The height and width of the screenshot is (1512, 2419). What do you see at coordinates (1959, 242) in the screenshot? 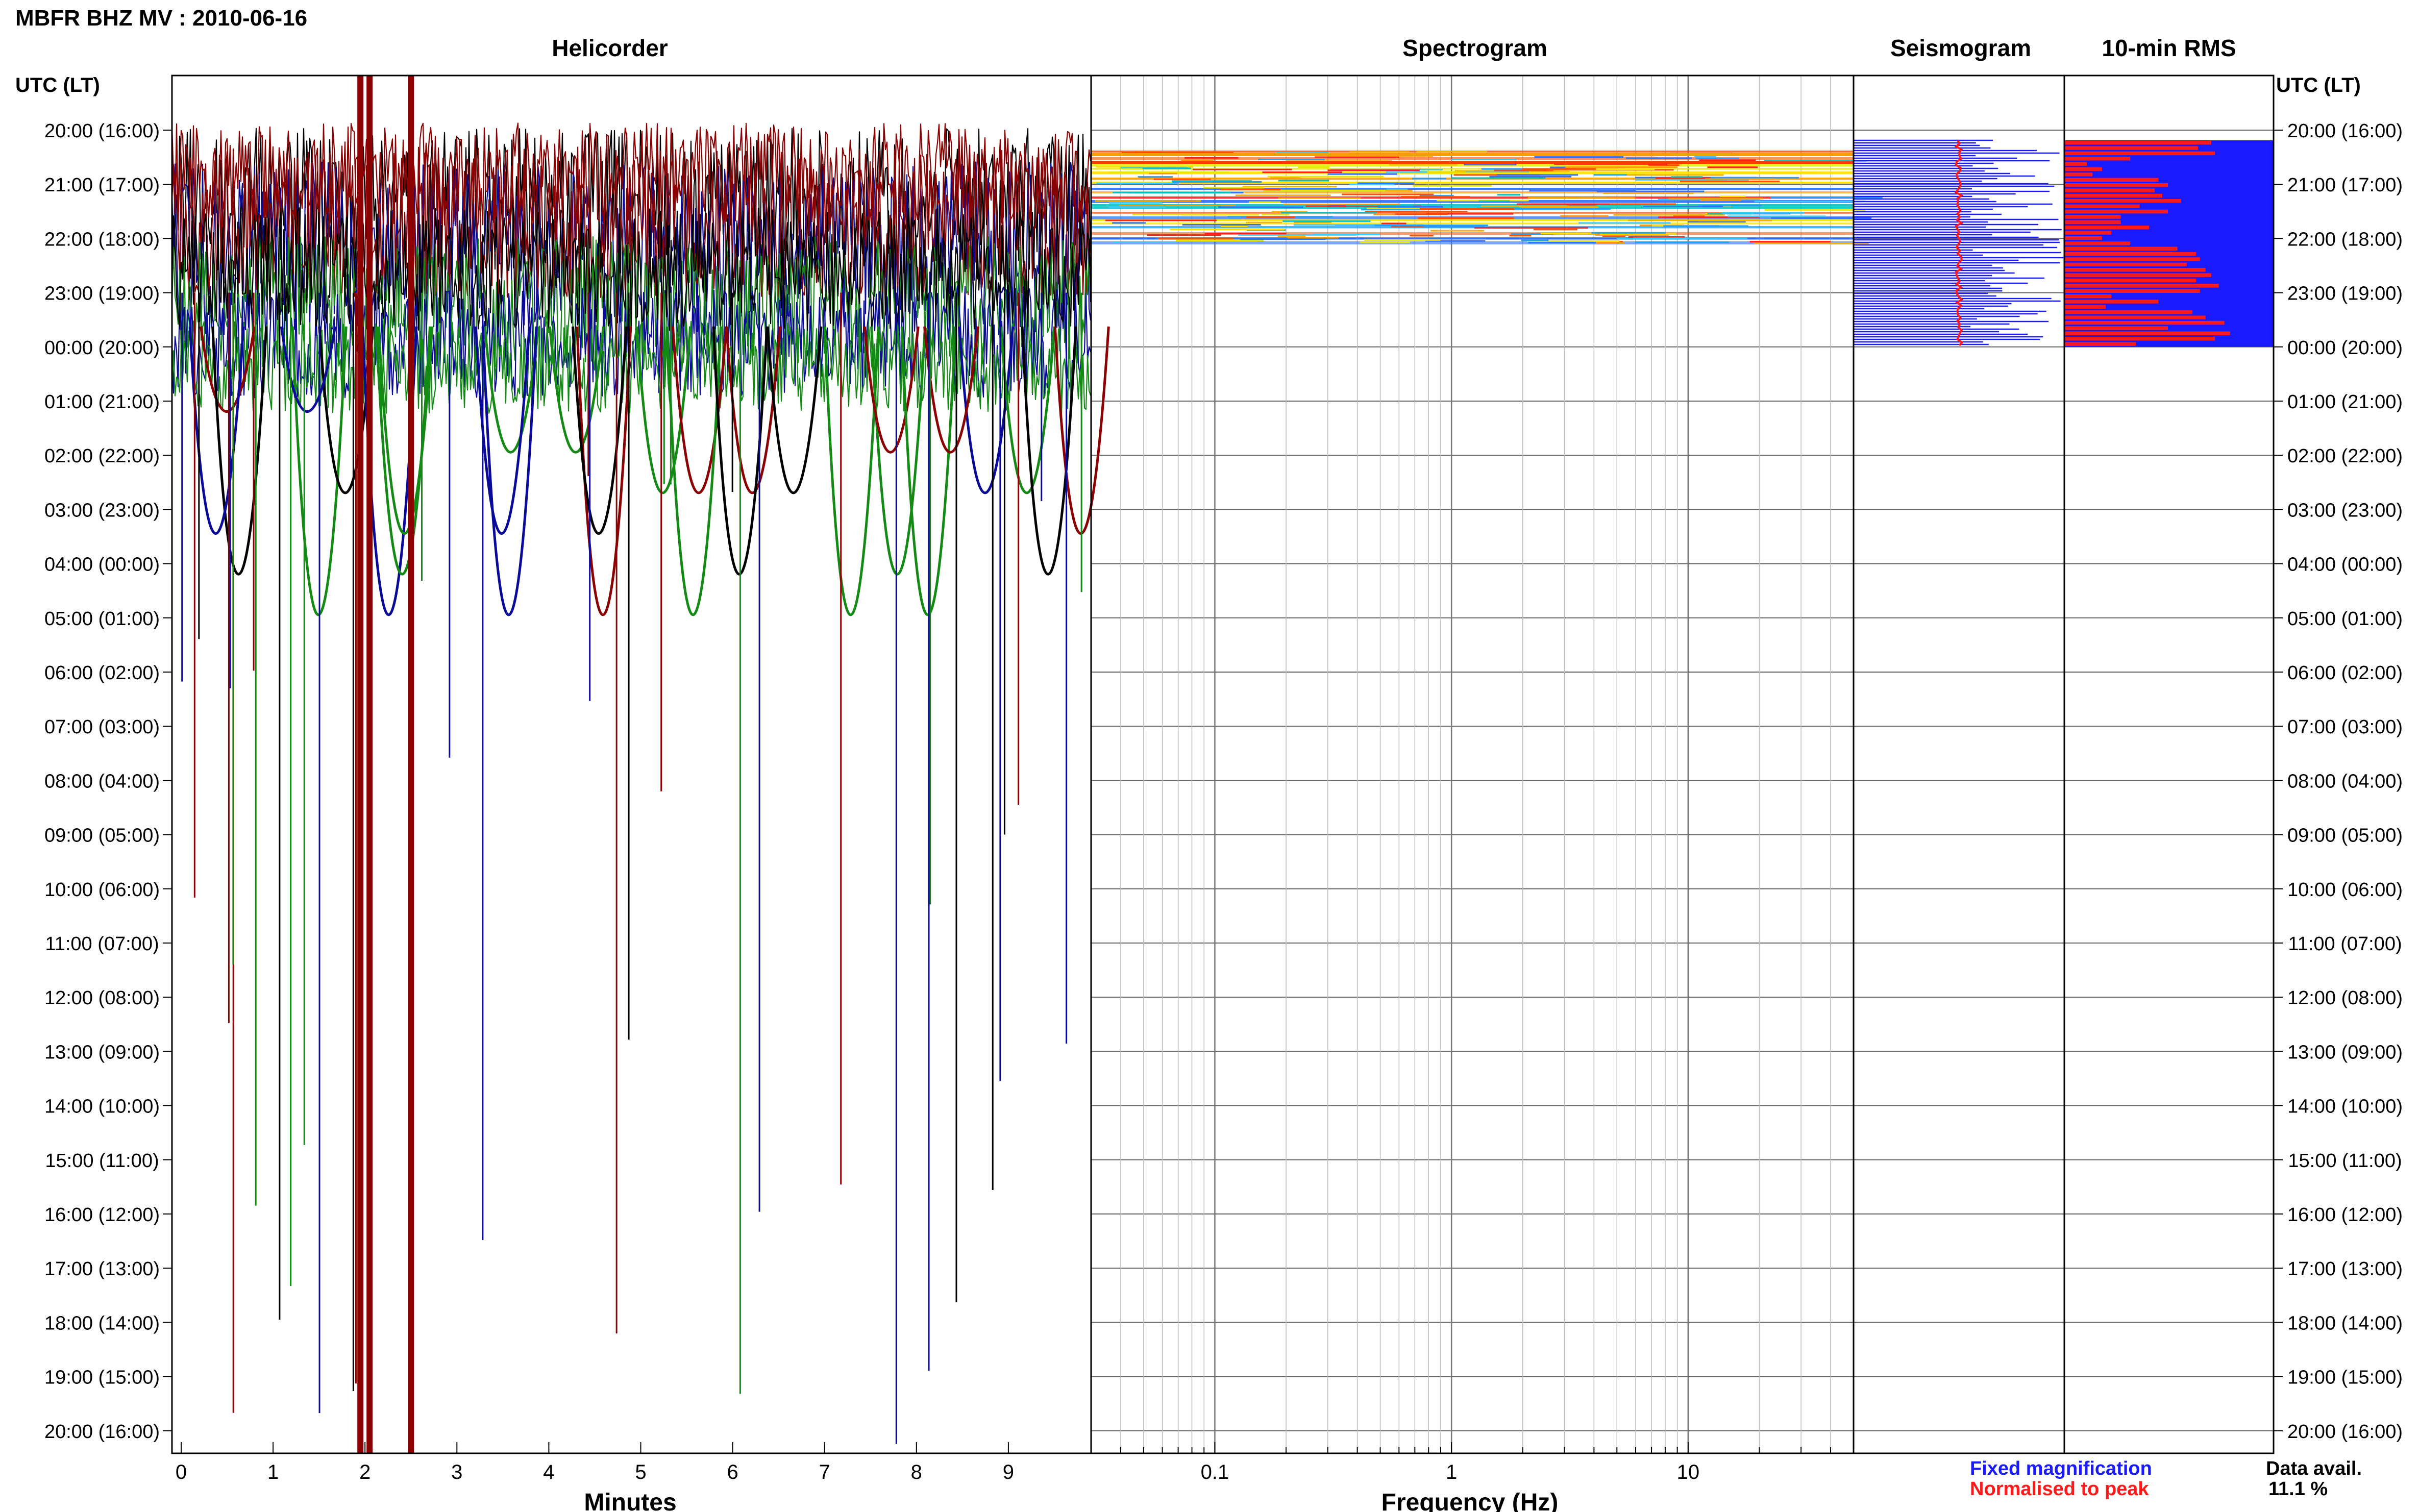
I see `seismogram-normalised-line` at bounding box center [1959, 242].